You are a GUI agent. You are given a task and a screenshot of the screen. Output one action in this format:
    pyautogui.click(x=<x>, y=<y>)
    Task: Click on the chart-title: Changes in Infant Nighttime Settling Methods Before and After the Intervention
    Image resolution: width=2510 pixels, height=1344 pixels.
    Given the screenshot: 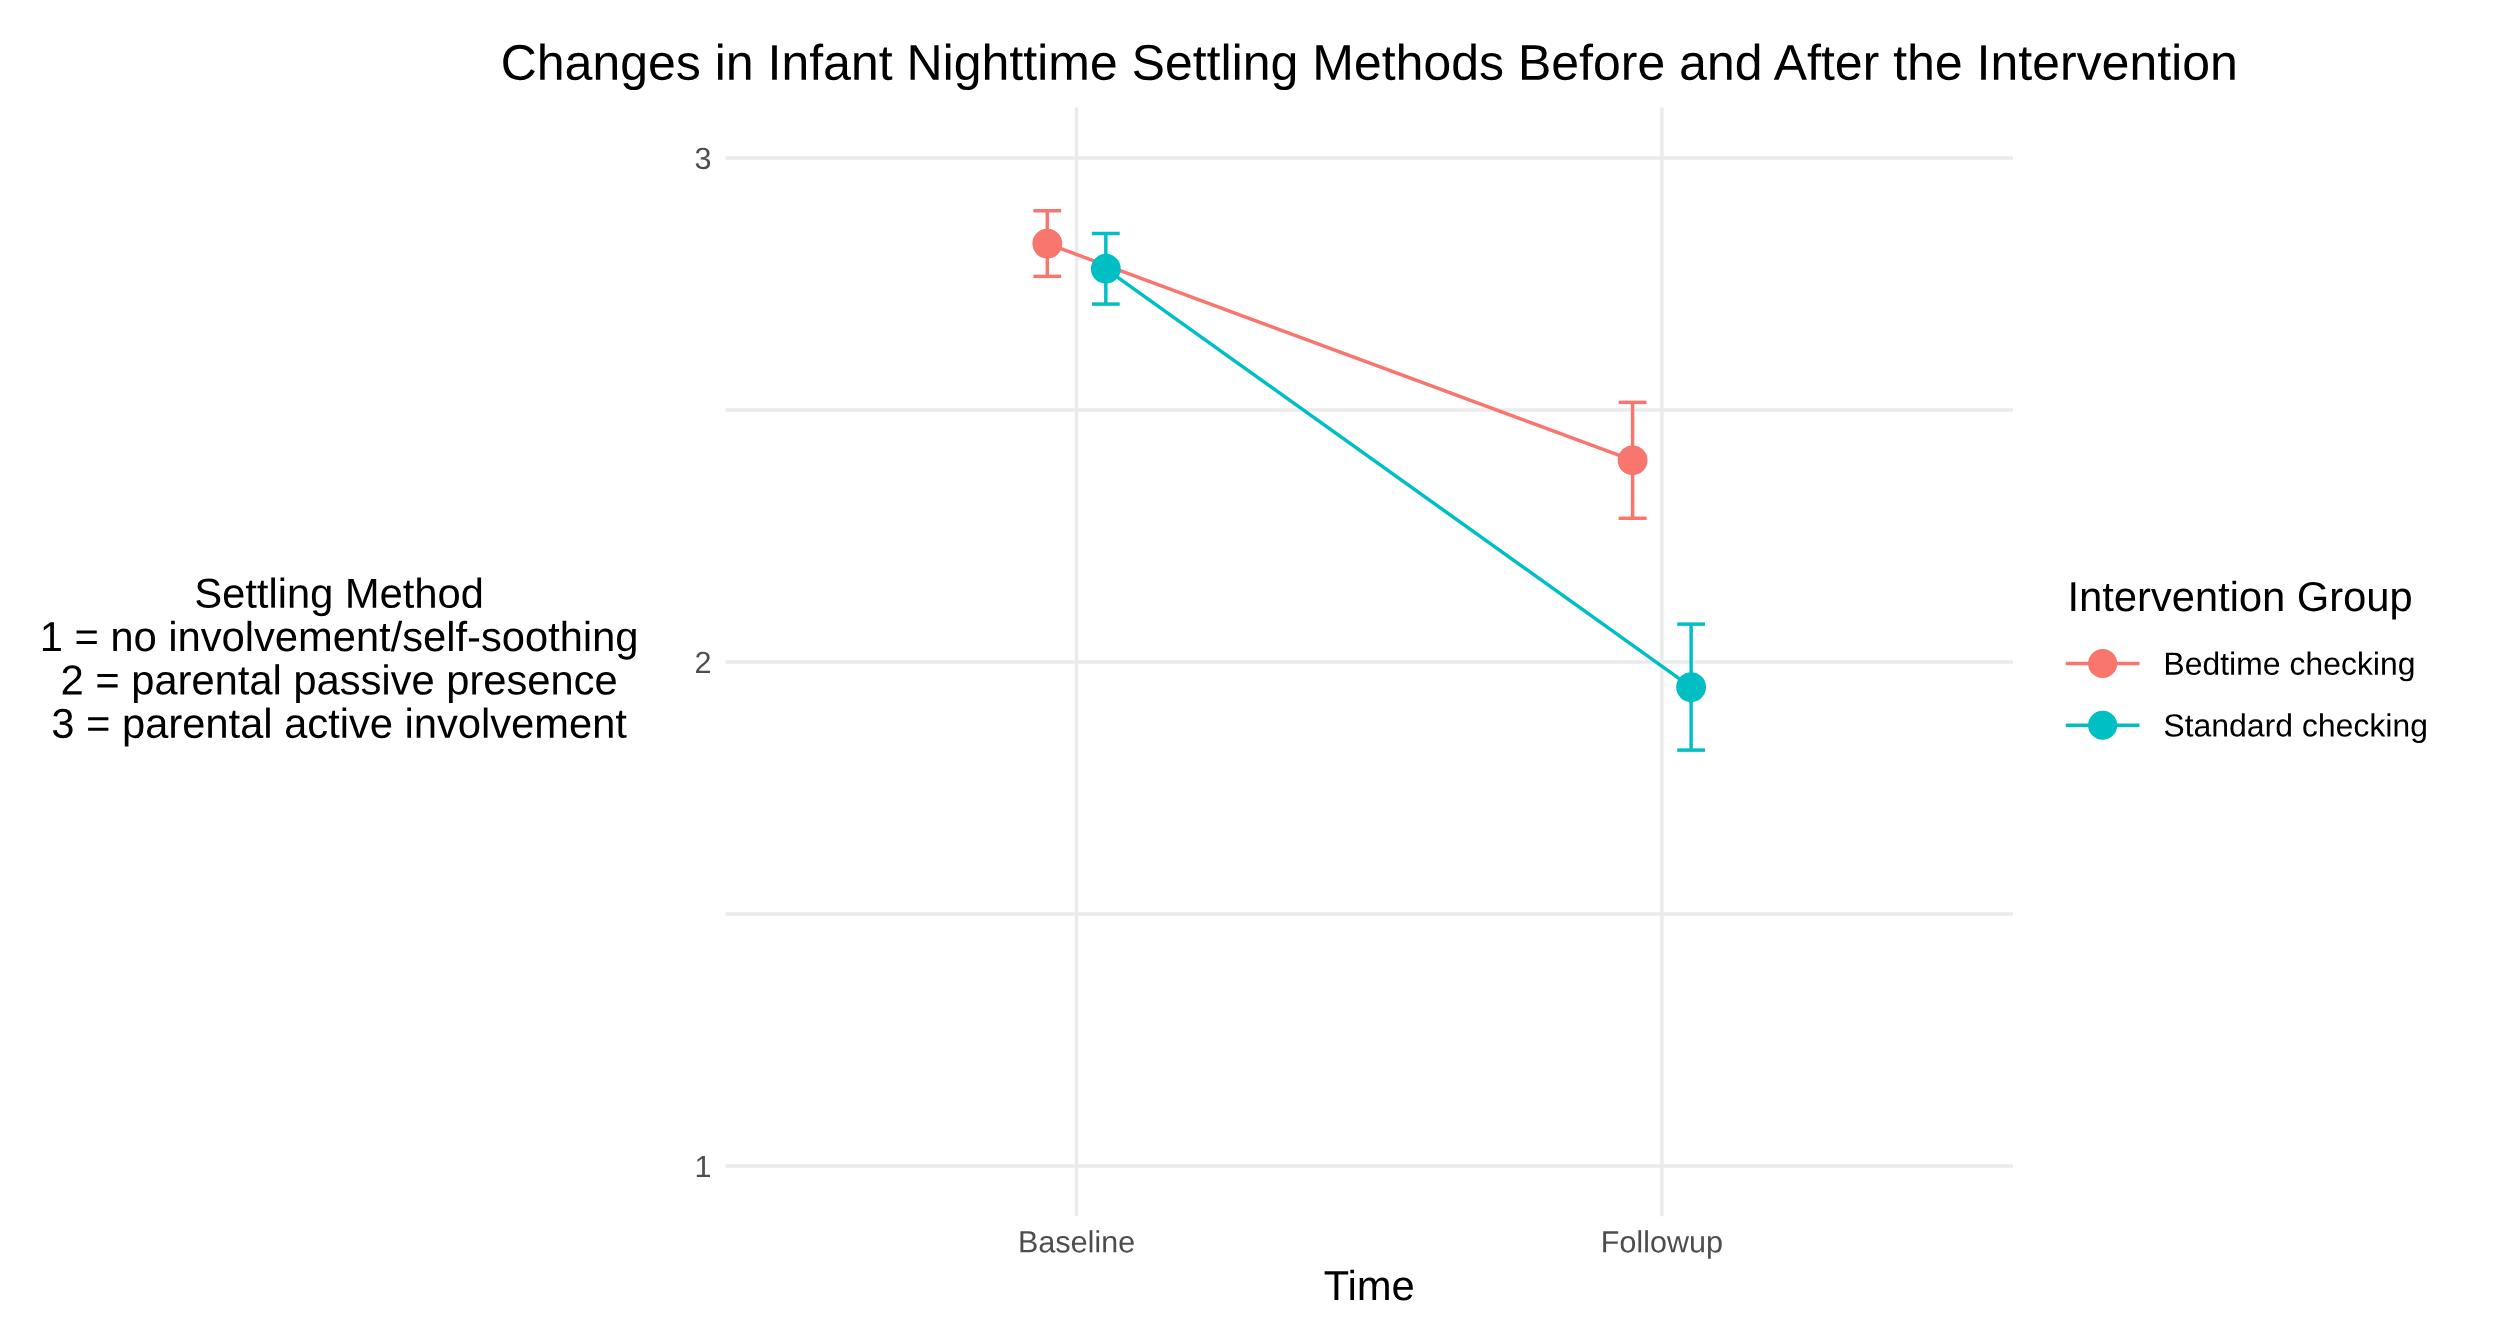 What is the action you would take?
    pyautogui.click(x=1369, y=67)
    